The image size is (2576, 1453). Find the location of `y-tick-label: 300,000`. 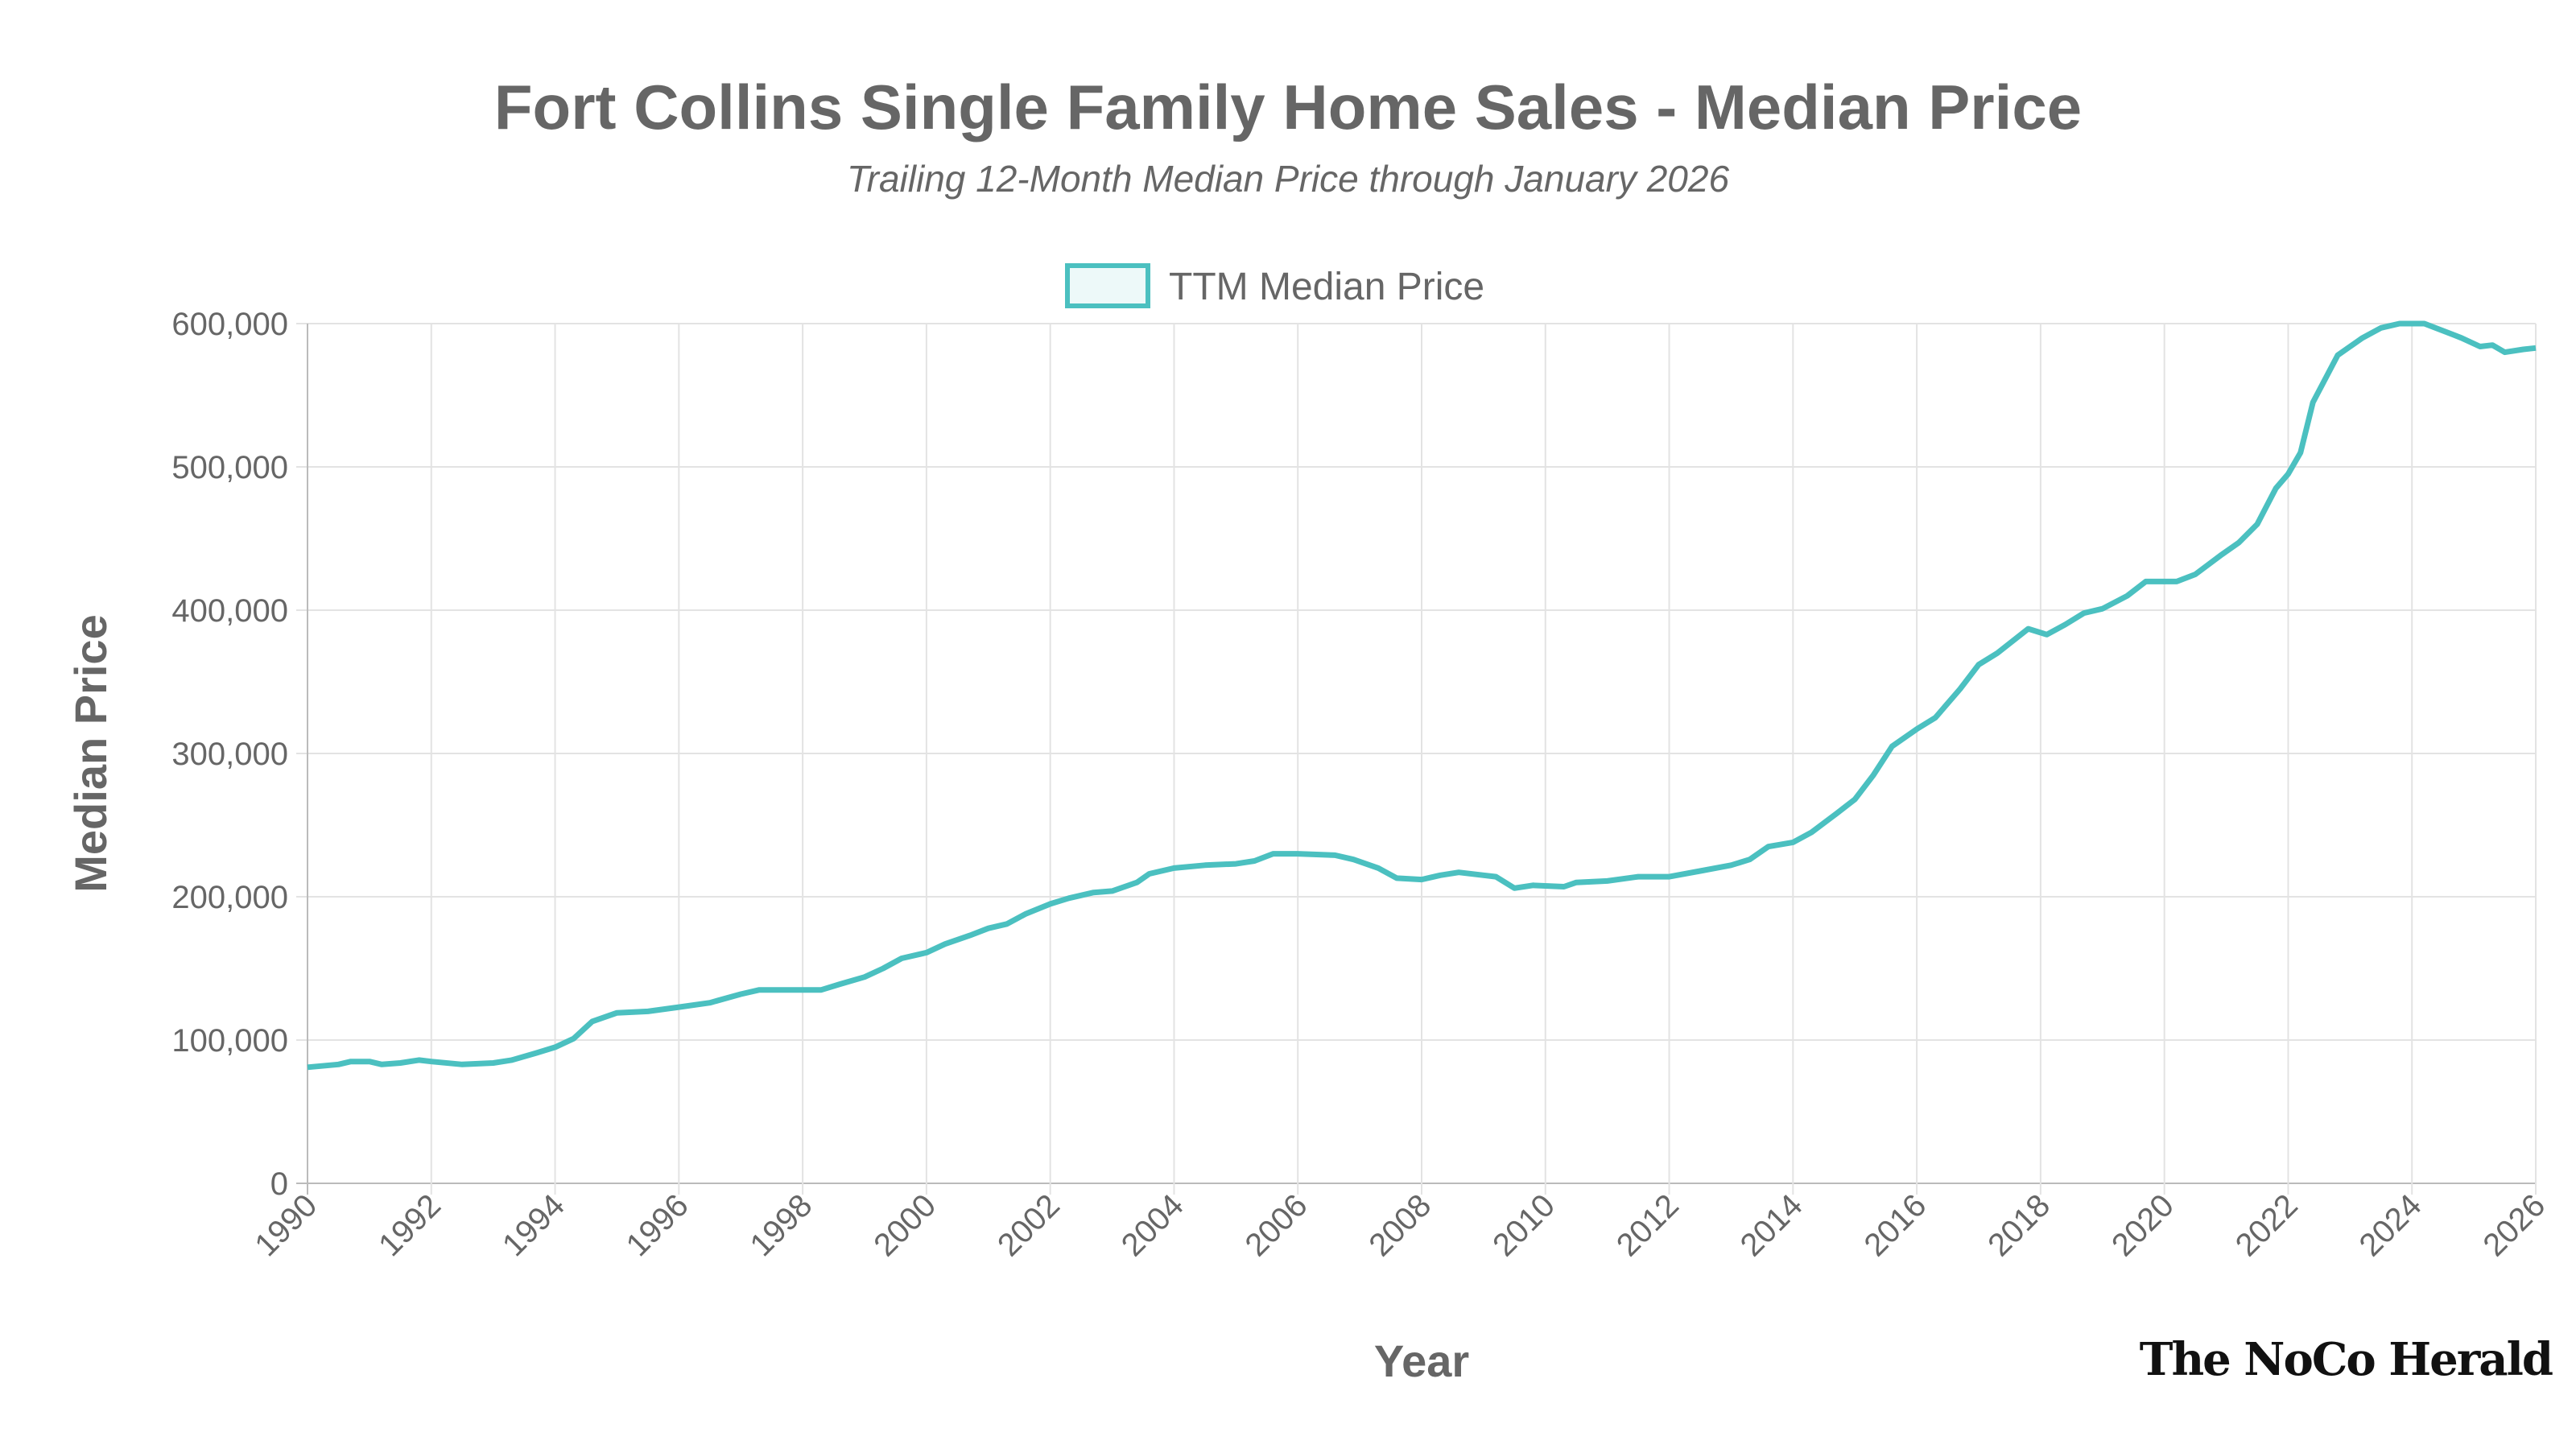

y-tick-label: 300,000 is located at coordinates (229, 755).